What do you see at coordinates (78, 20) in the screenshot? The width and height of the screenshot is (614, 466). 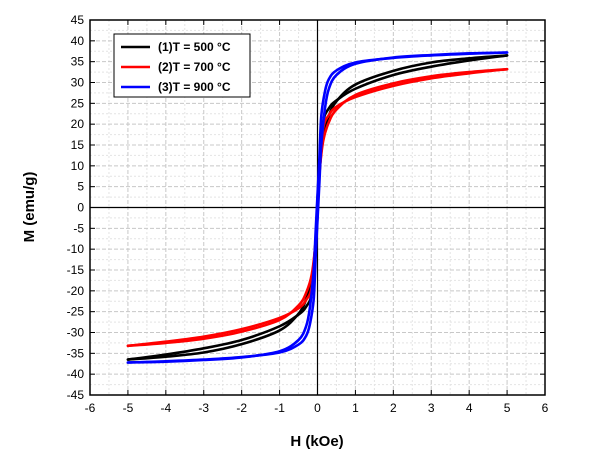 I see `y-tick-label: 45` at bounding box center [78, 20].